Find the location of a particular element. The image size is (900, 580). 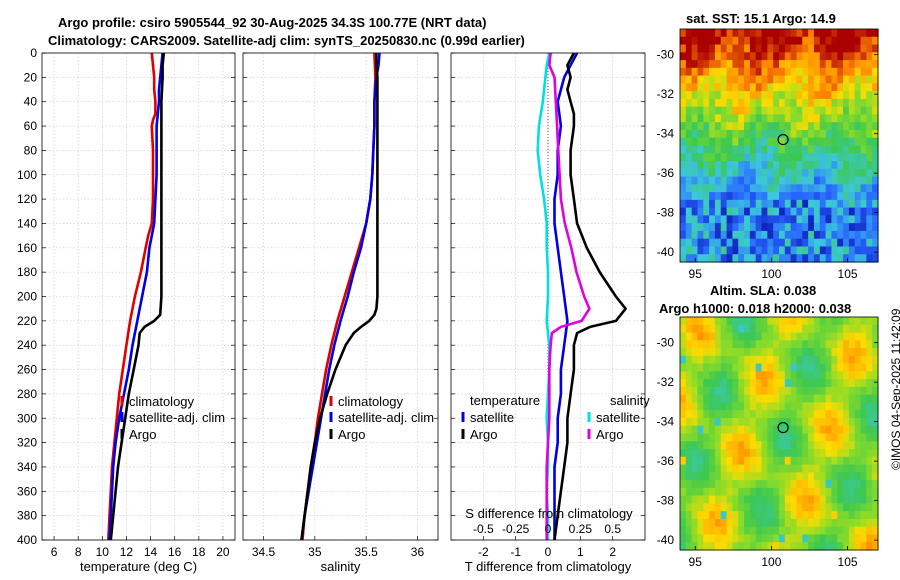

diff-s-tick-label: 0.25 is located at coordinates (581, 529).